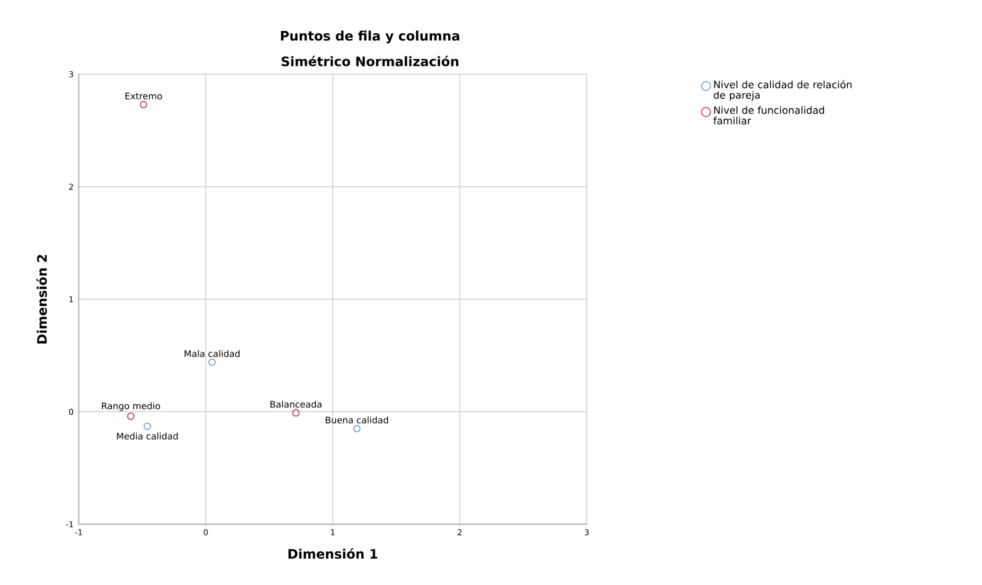  What do you see at coordinates (69, 524) in the screenshot?
I see `y-tick-label: -1` at bounding box center [69, 524].